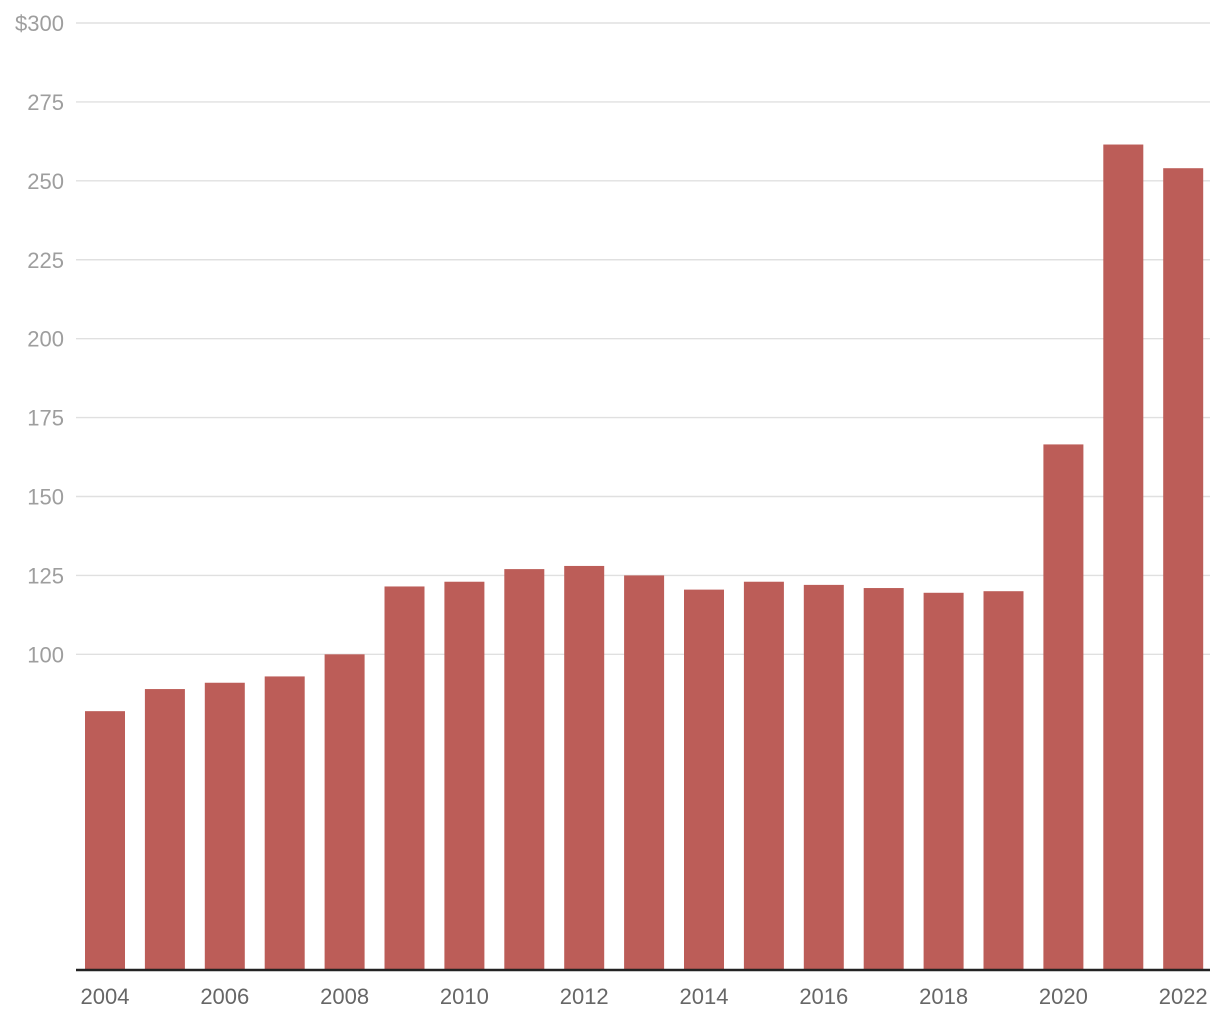 The height and width of the screenshot is (1020, 1220). I want to click on bar-2022, so click(1183, 569).